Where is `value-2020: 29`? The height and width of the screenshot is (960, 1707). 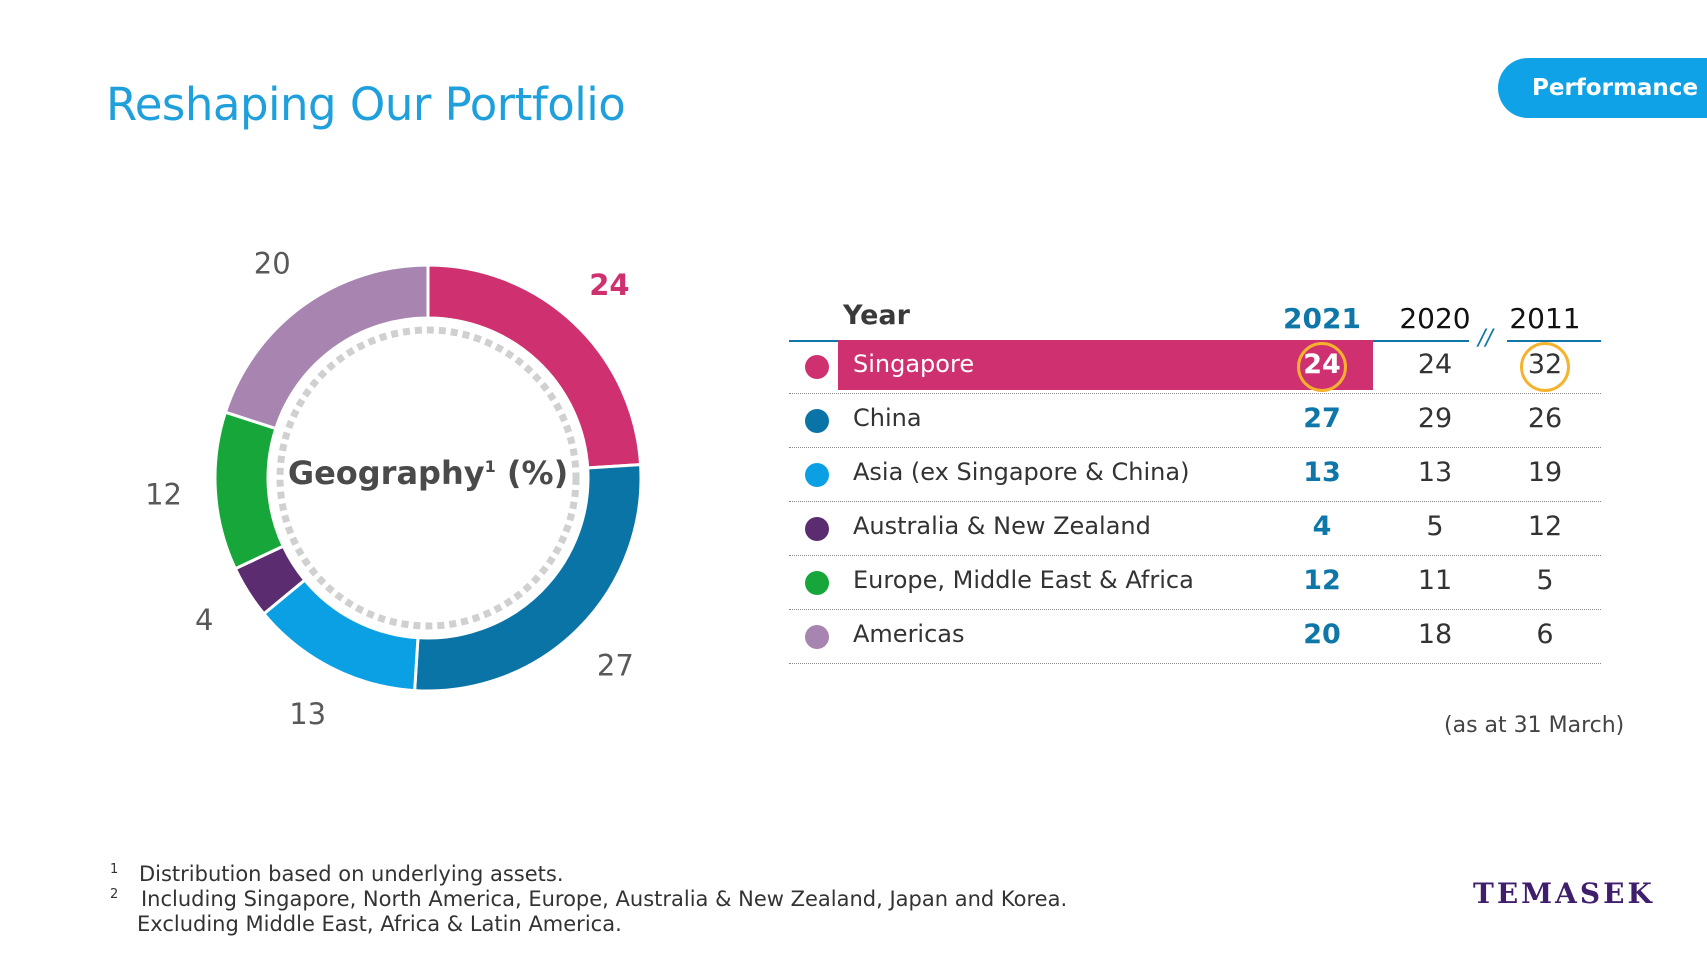
value-2020: 29 is located at coordinates (1435, 418).